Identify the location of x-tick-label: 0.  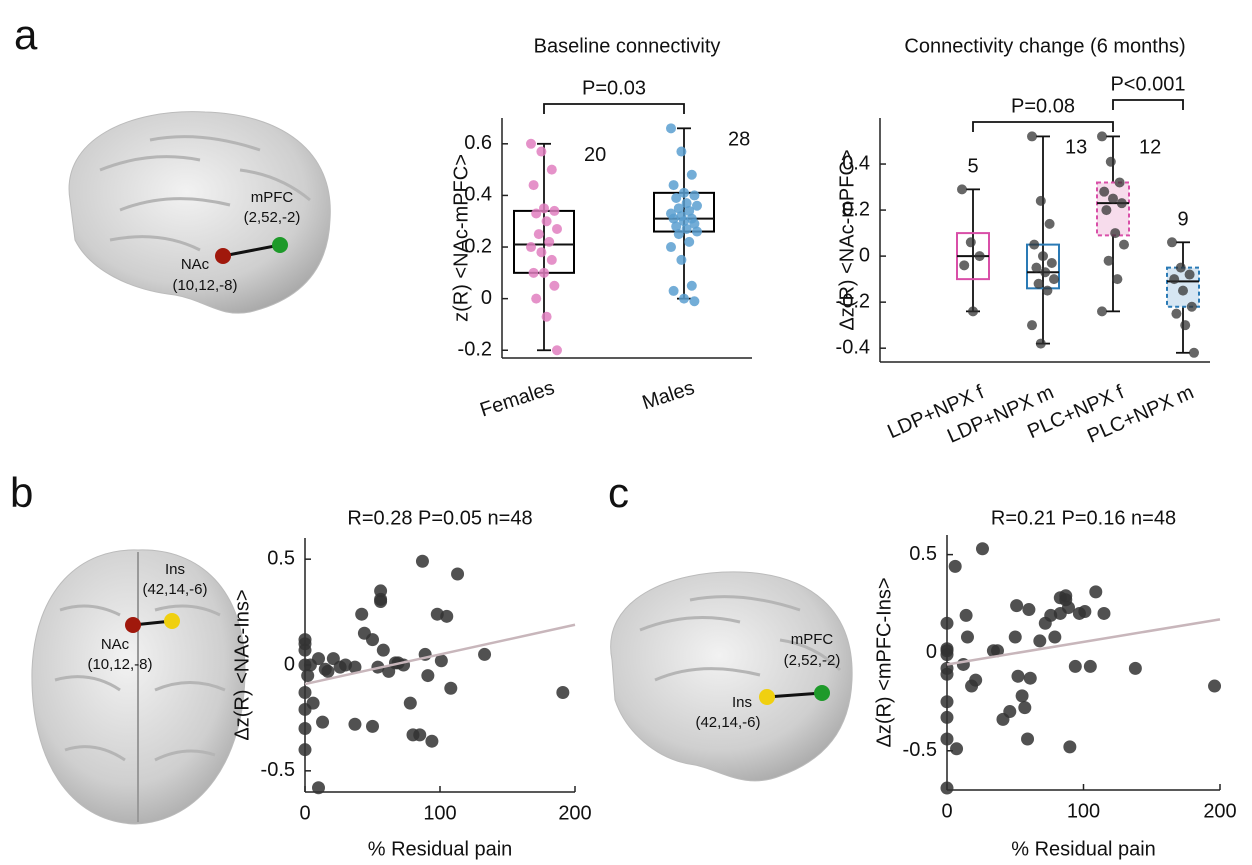
(304, 813).